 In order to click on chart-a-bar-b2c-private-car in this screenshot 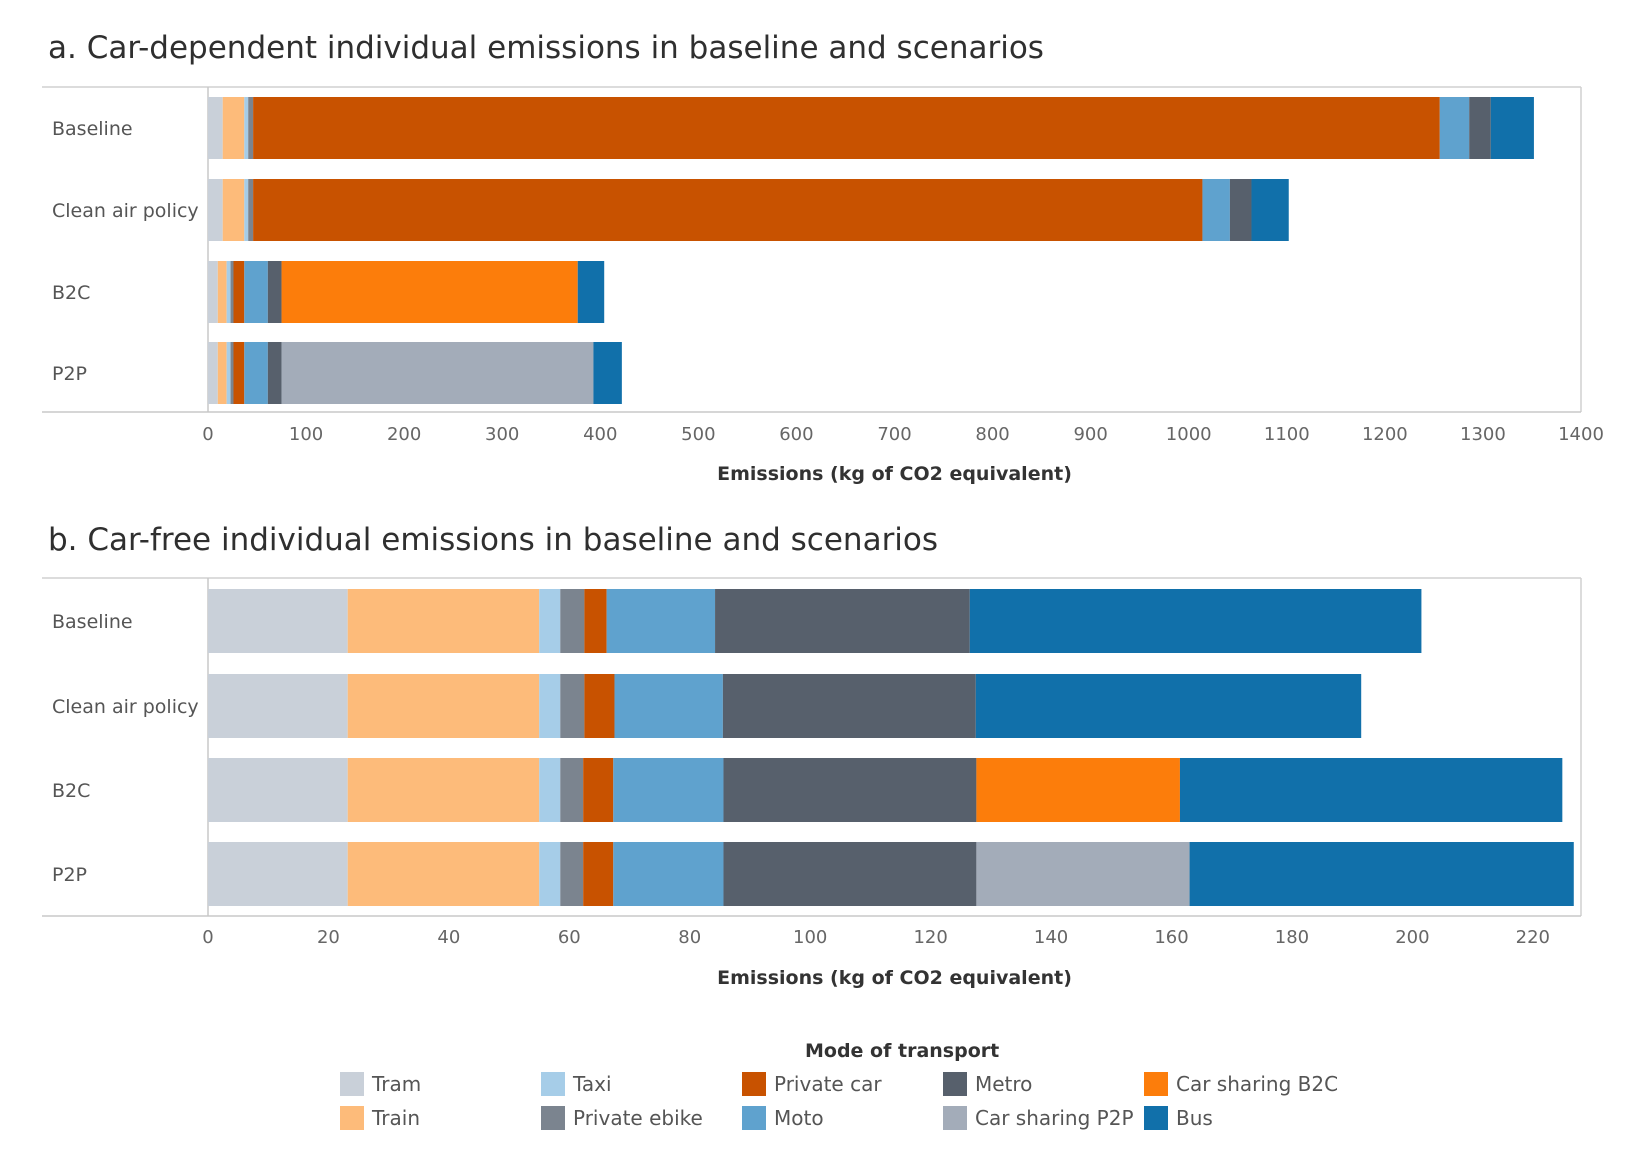, I will do `click(239, 292)`.